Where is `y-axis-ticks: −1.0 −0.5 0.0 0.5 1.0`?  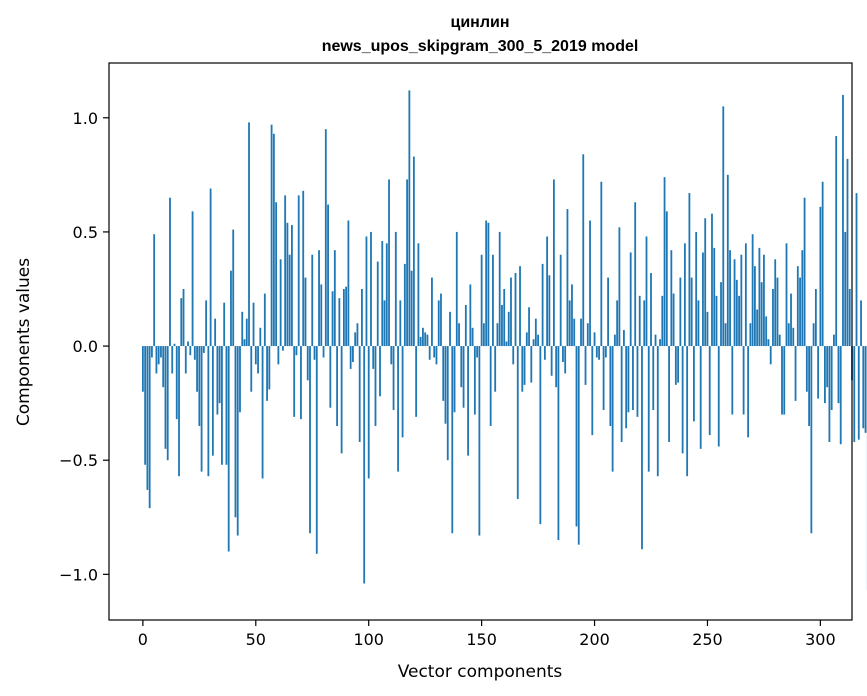
y-axis-ticks: −1.0 −0.5 0.0 0.5 1.0 is located at coordinates (84, 346).